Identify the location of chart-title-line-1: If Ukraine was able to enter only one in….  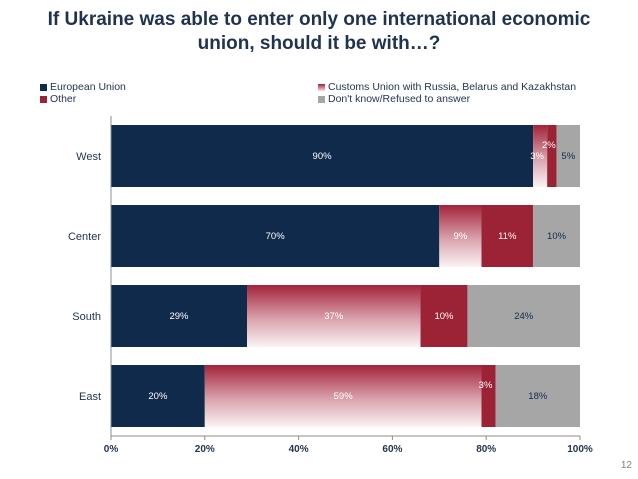
(319, 19).